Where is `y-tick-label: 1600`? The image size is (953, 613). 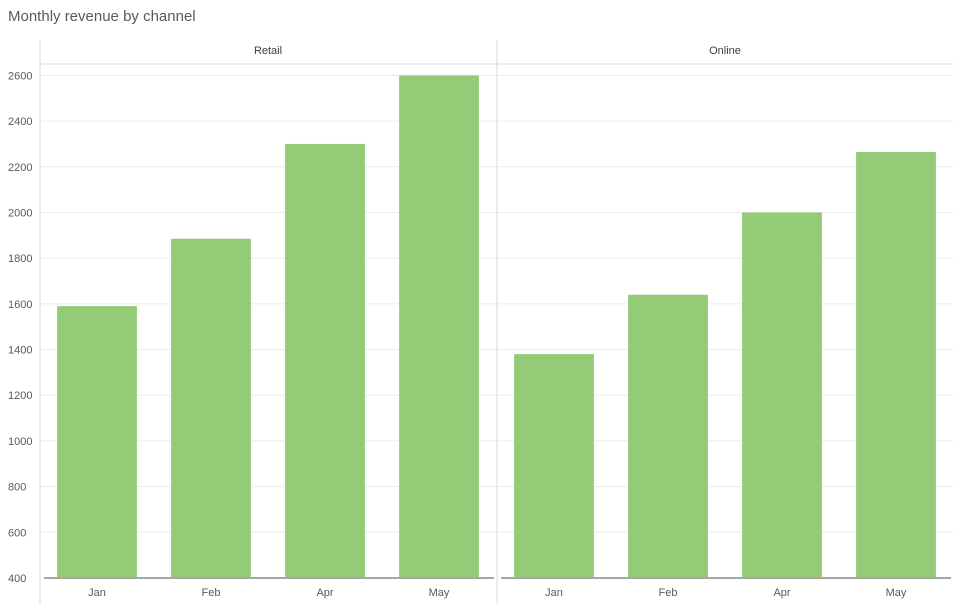
y-tick-label: 1600 is located at coordinates (20, 305).